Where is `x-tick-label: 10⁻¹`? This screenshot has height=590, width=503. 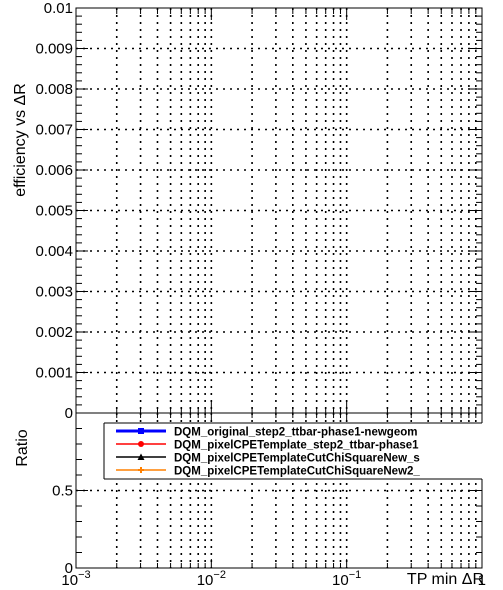 x-tick-label: 10⁻¹ is located at coordinates (346, 579).